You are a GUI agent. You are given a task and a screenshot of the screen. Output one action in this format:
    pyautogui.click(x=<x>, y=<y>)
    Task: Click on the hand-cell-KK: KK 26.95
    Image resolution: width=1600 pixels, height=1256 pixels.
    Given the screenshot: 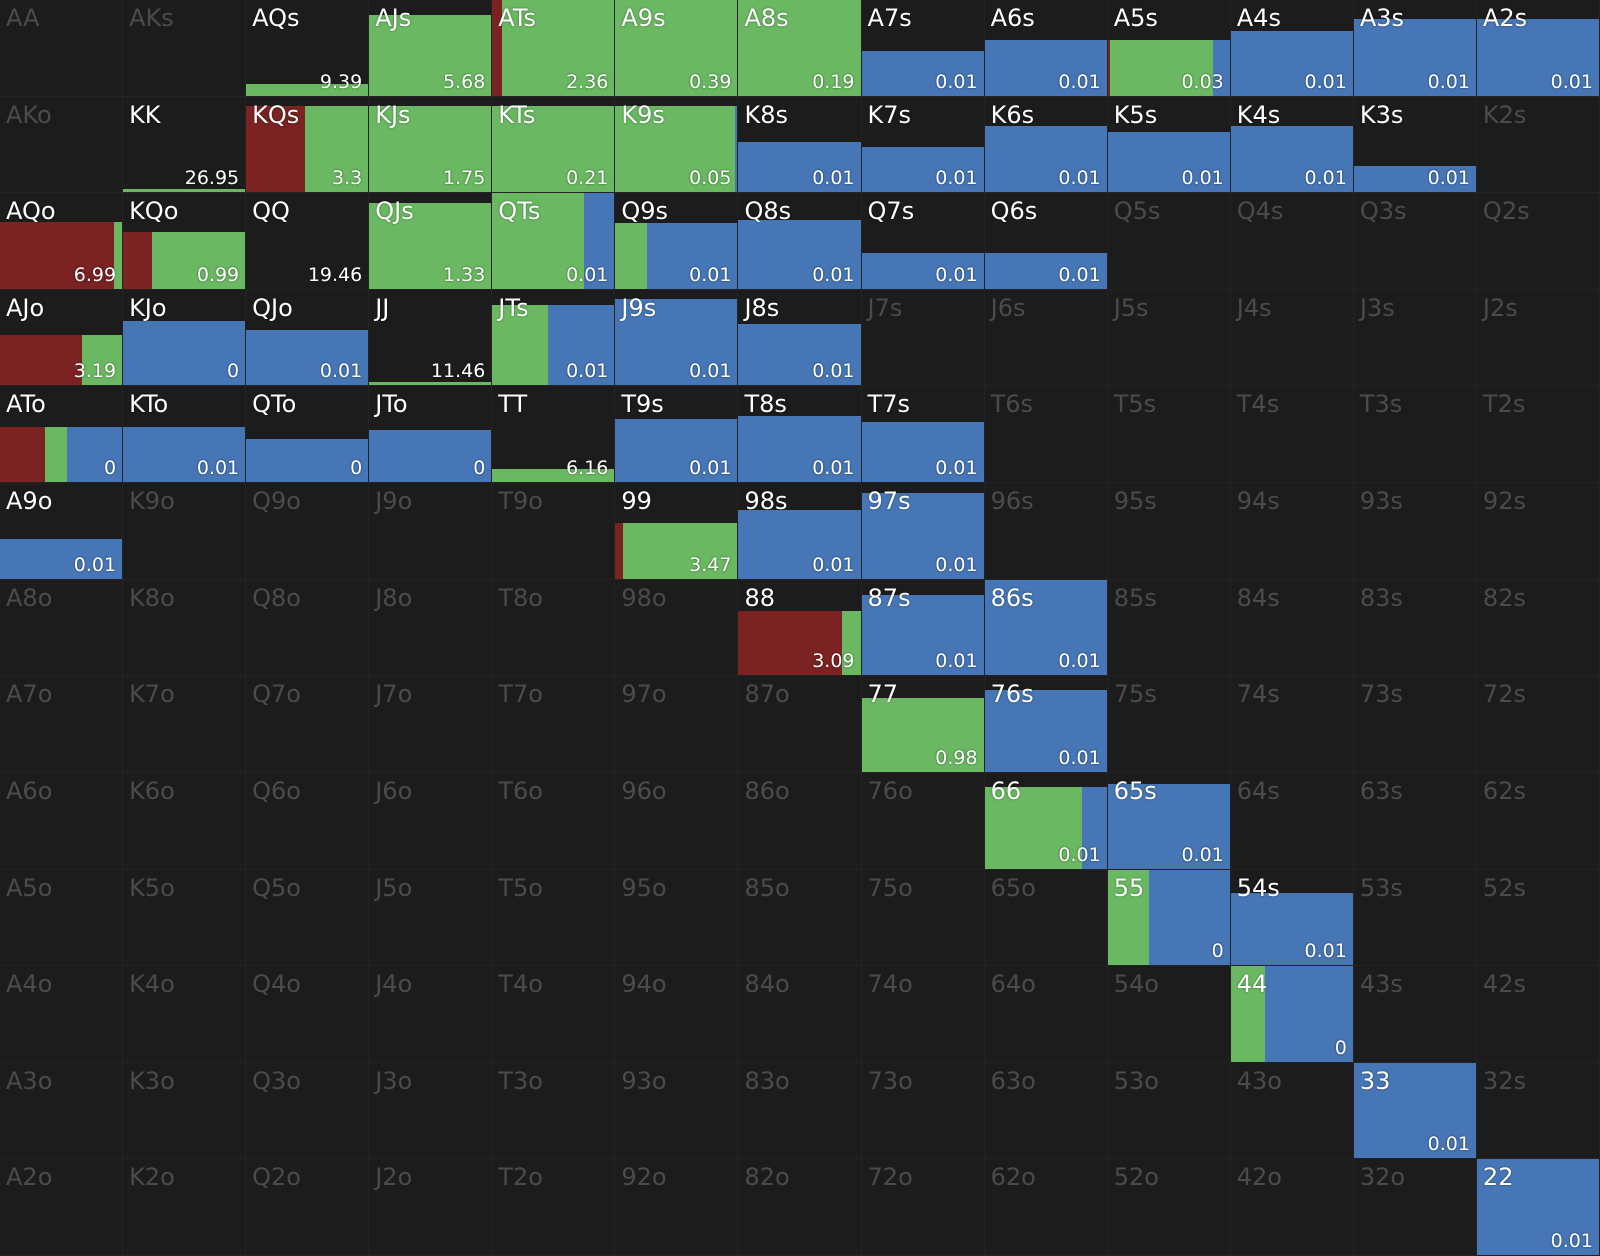 What is the action you would take?
    pyautogui.click(x=185, y=145)
    